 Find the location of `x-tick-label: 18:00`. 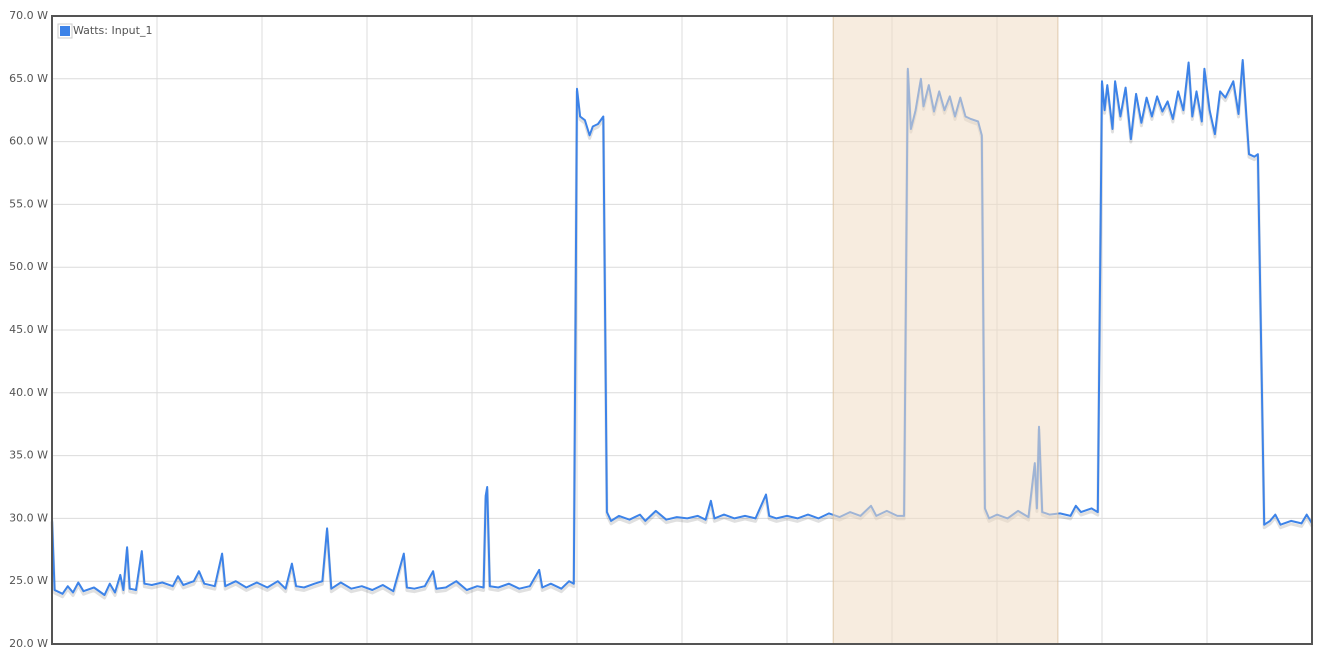

x-tick-label: 18:00 is located at coordinates (997, 653).